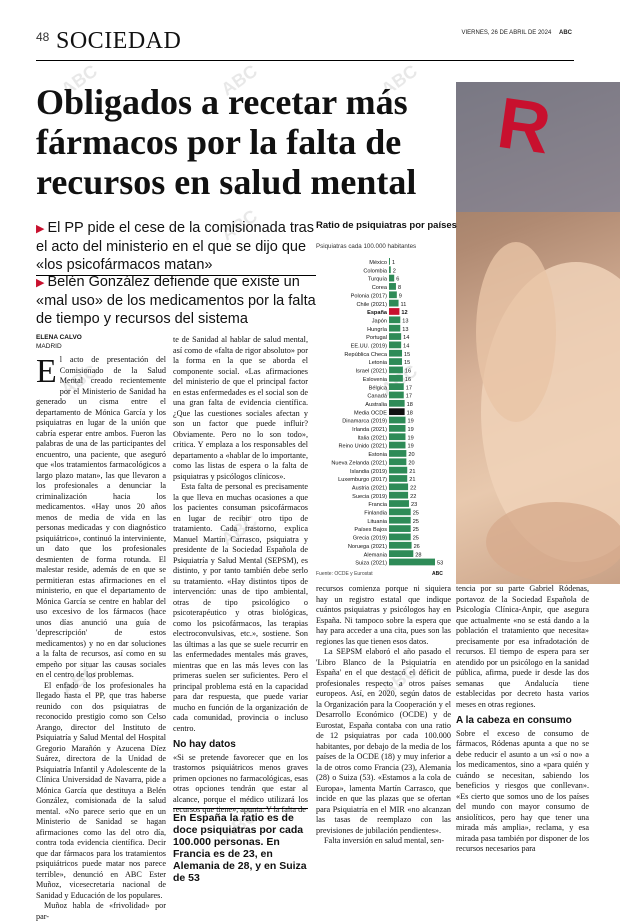  I want to click on value-label: 21, so click(412, 480).